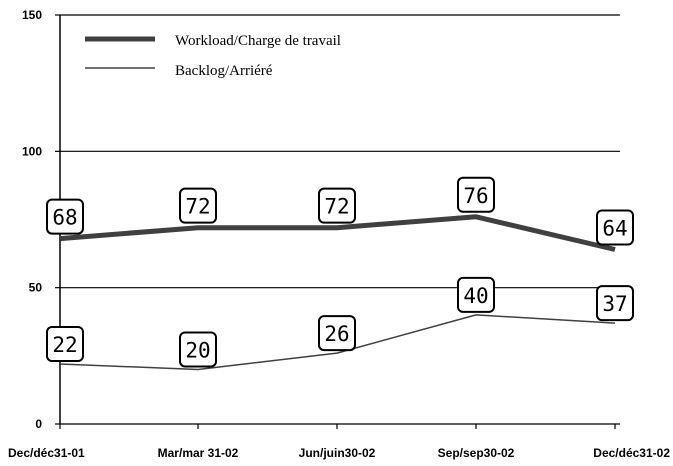  I want to click on data-label: 37, so click(615, 303).